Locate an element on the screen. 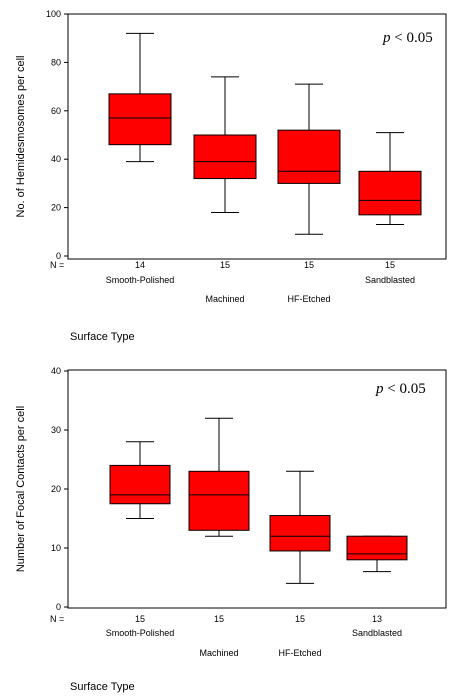  y-tick-label: 100 is located at coordinates (53, 14).